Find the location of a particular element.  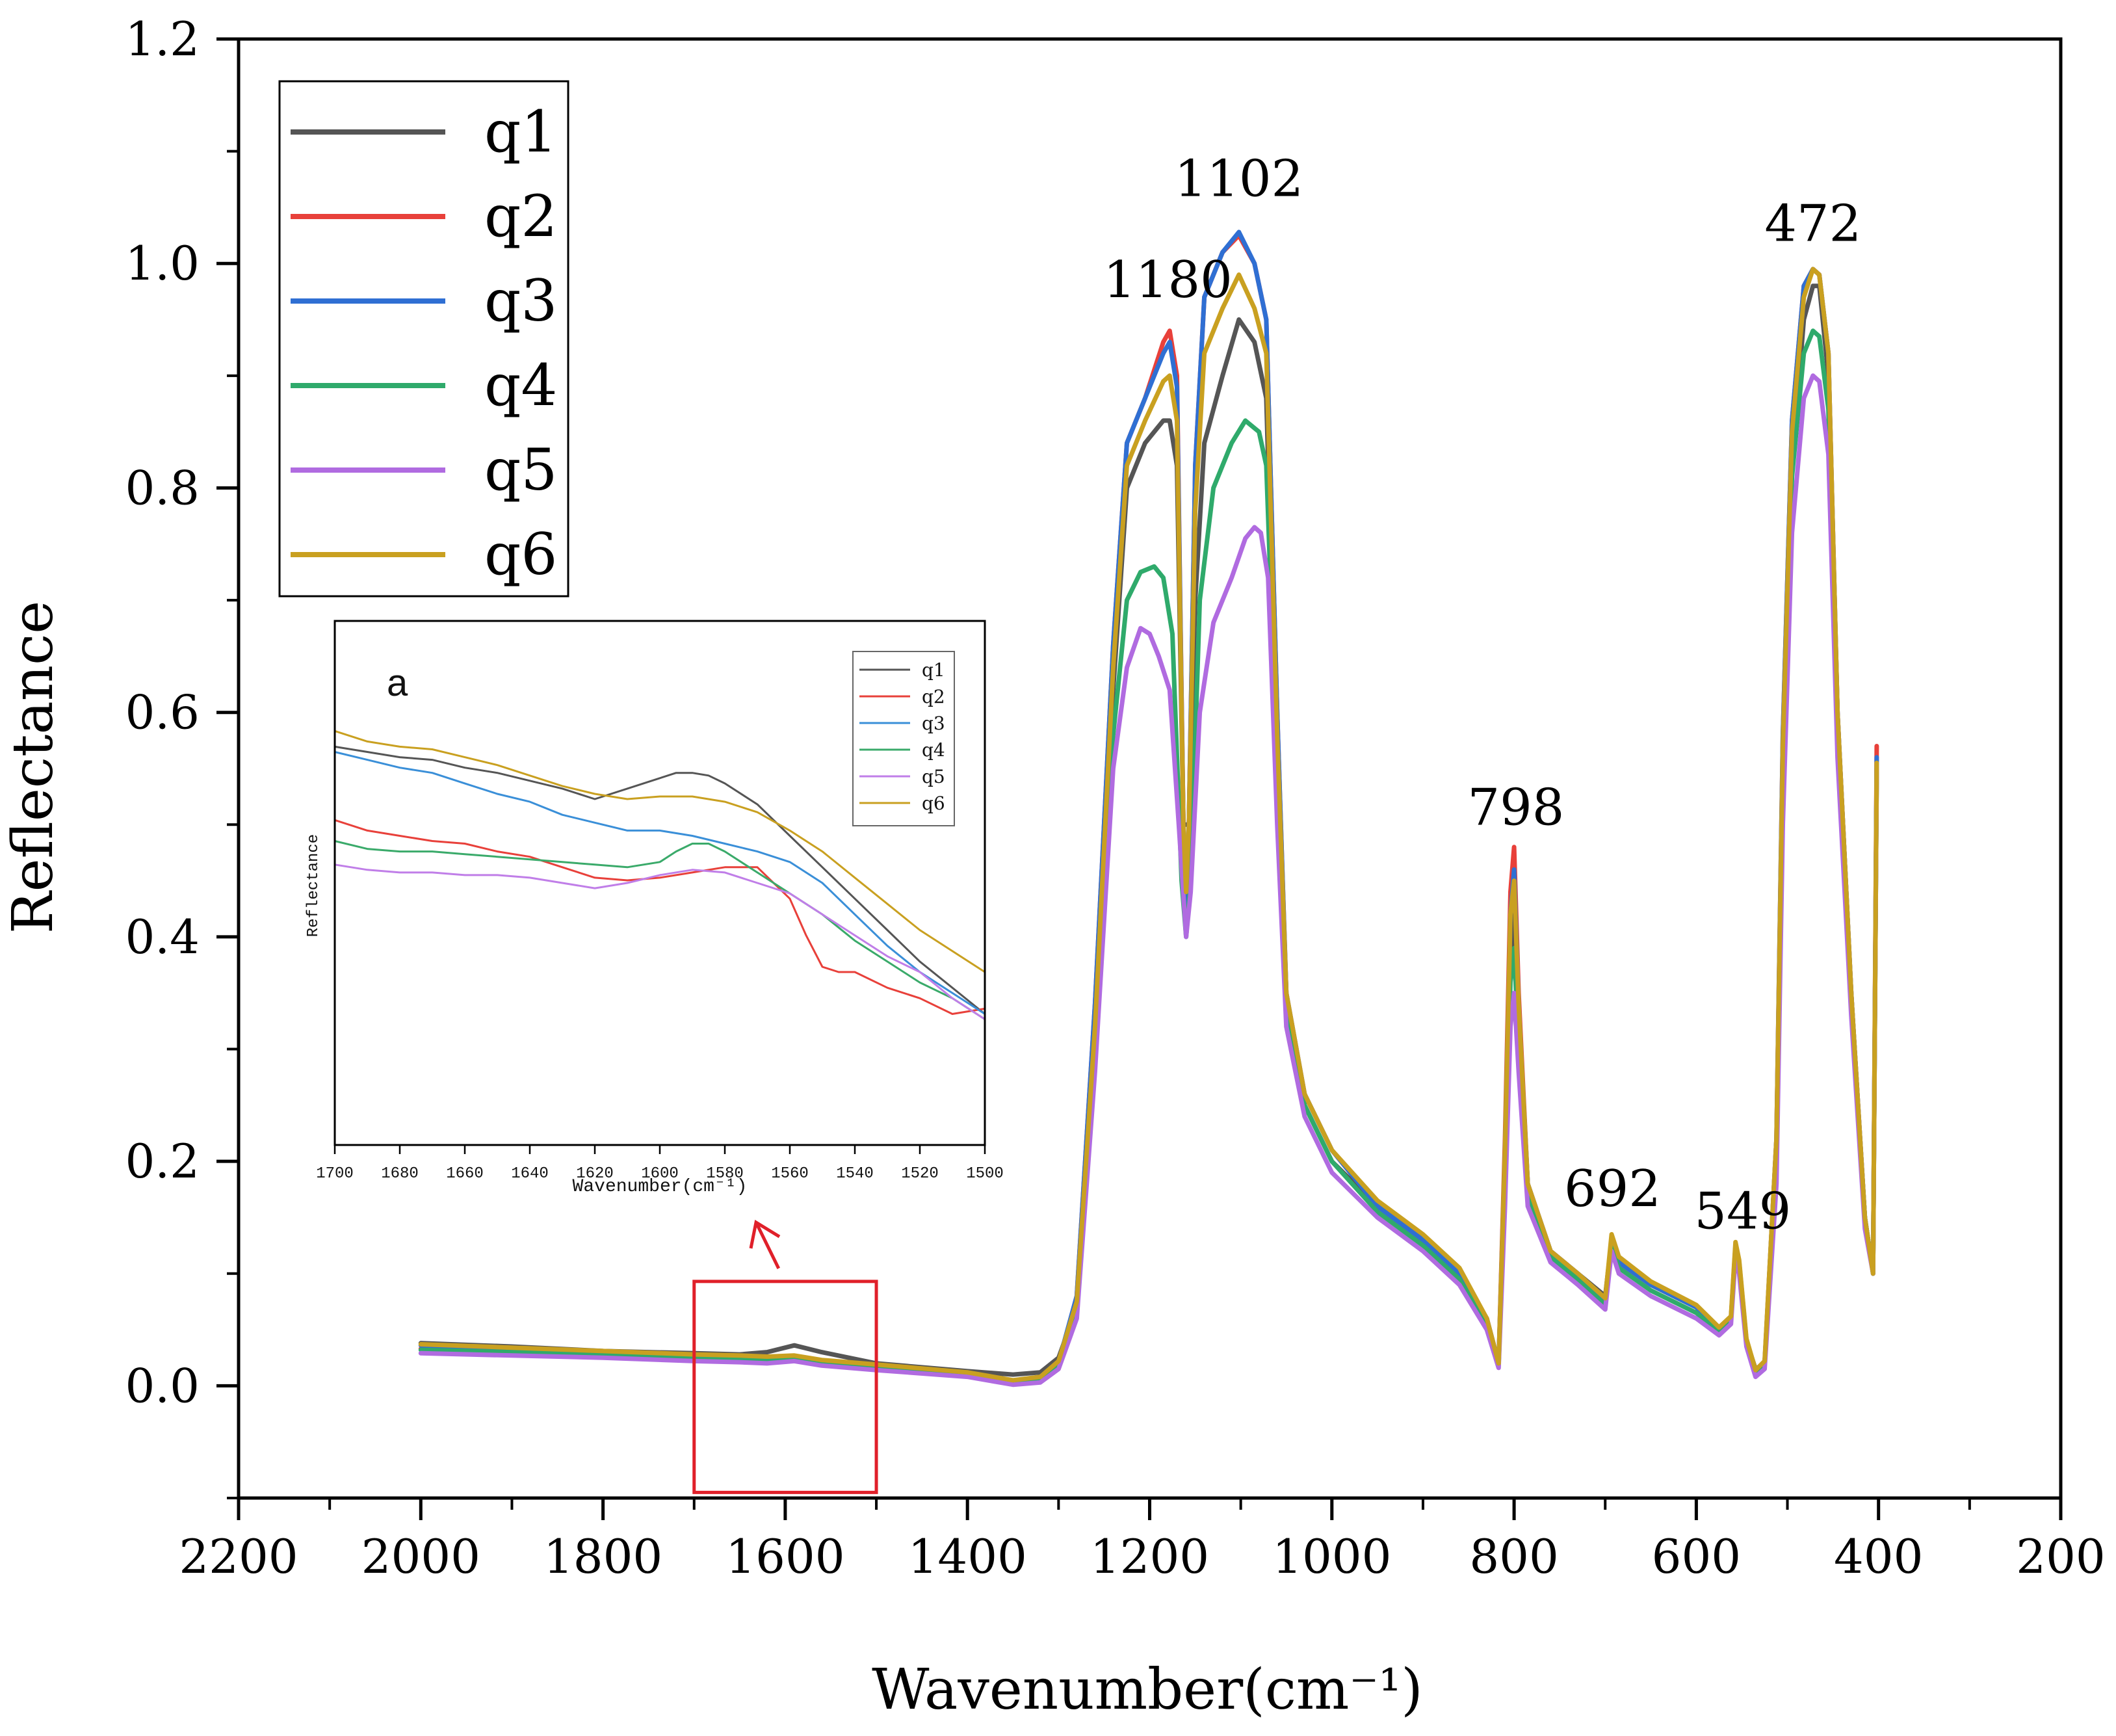

inset-y-axis-title: Reflectance is located at coordinates (313, 885).